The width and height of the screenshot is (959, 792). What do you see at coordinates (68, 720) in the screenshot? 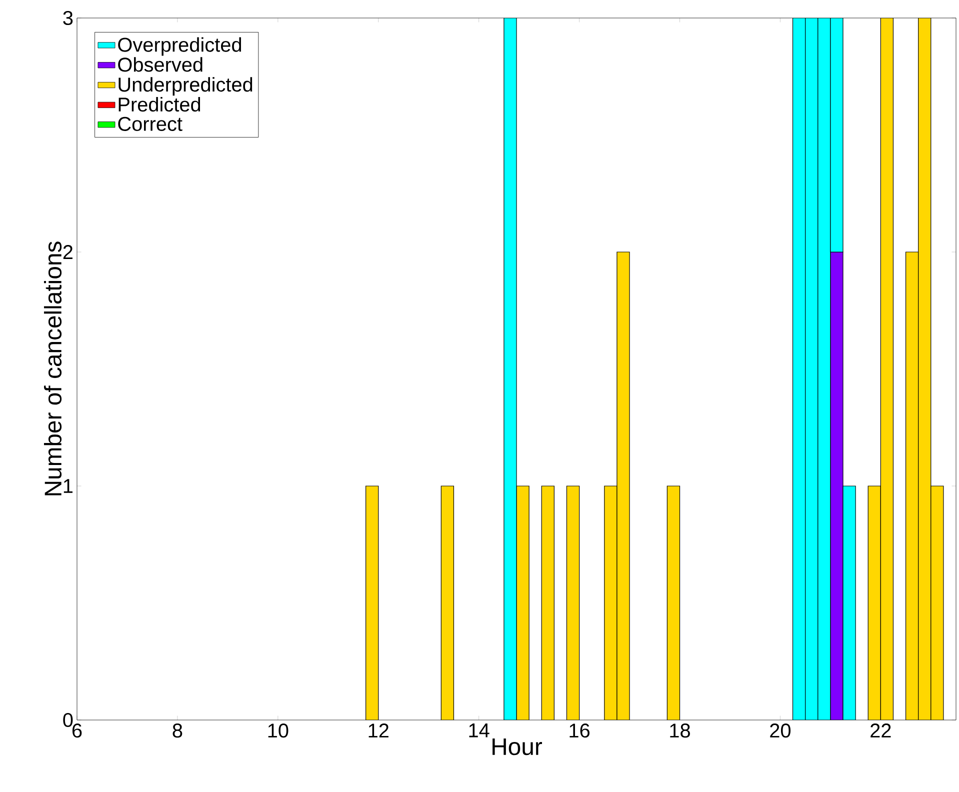
I see `y-tick-label: 0` at bounding box center [68, 720].